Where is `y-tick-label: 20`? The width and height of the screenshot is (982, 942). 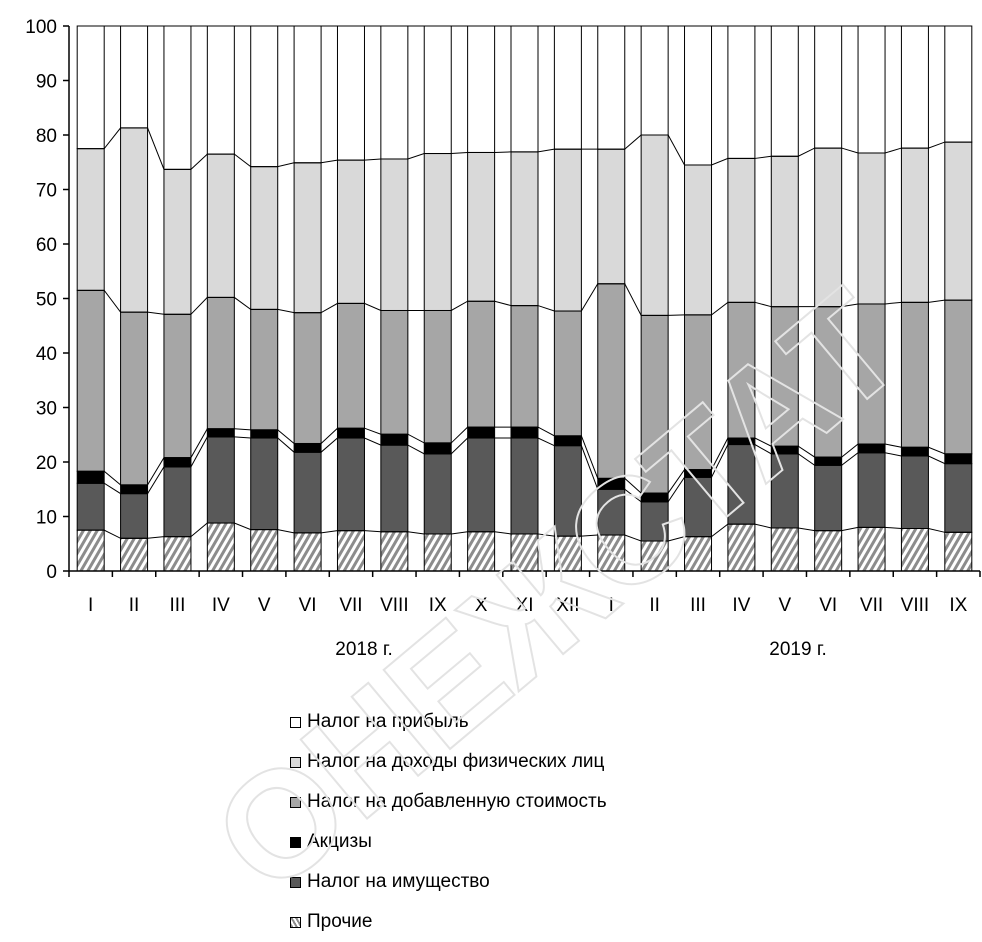
y-tick-label: 20 is located at coordinates (46, 463).